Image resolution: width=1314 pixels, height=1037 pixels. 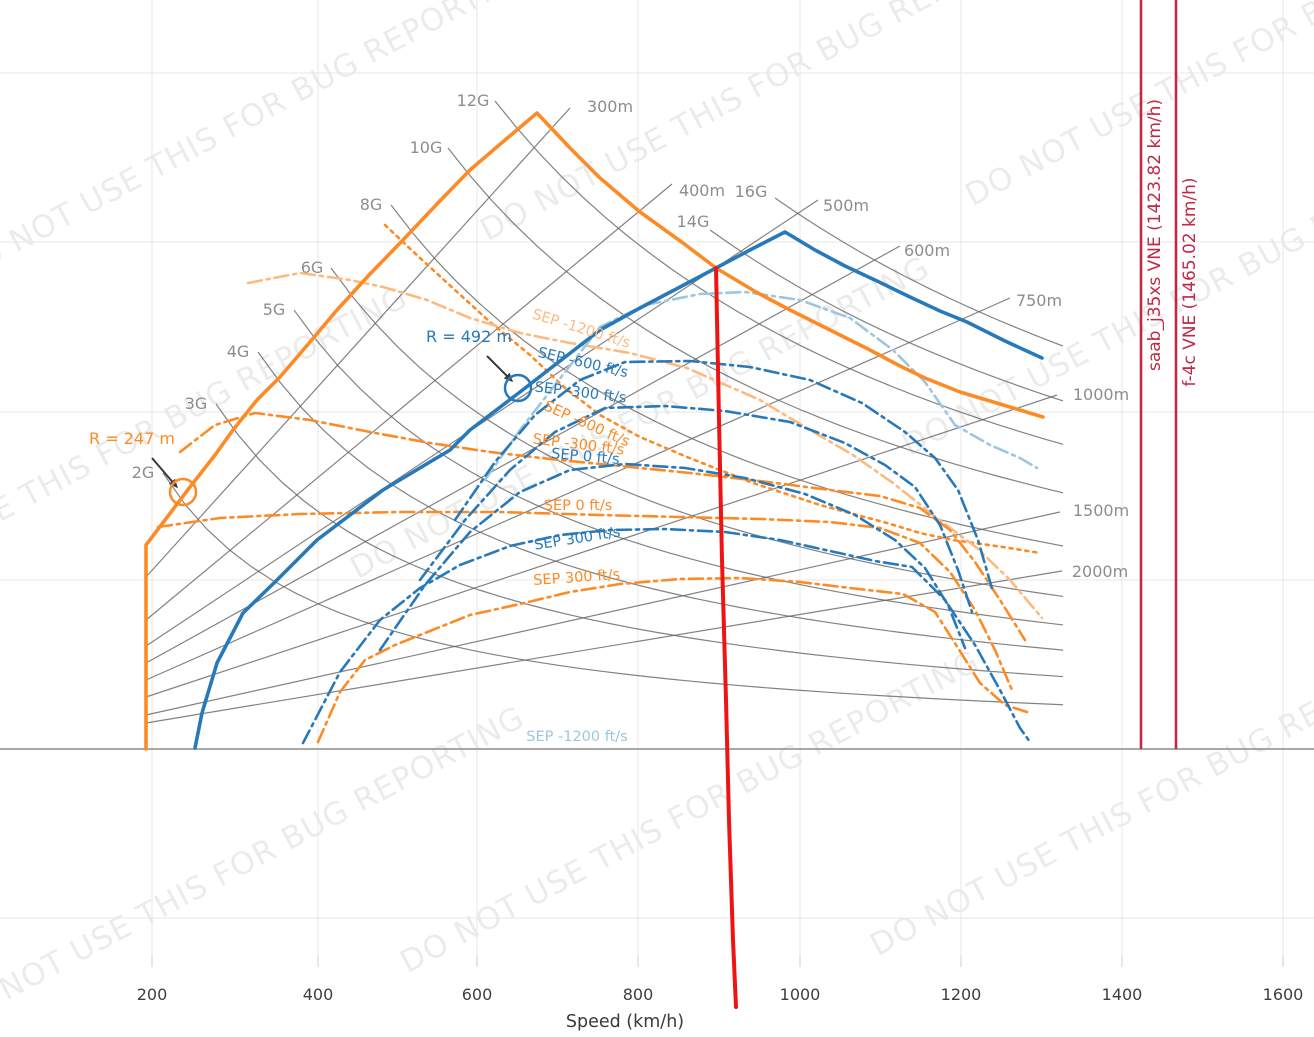 I want to click on radius-line-2000m, so click(x=604, y=647).